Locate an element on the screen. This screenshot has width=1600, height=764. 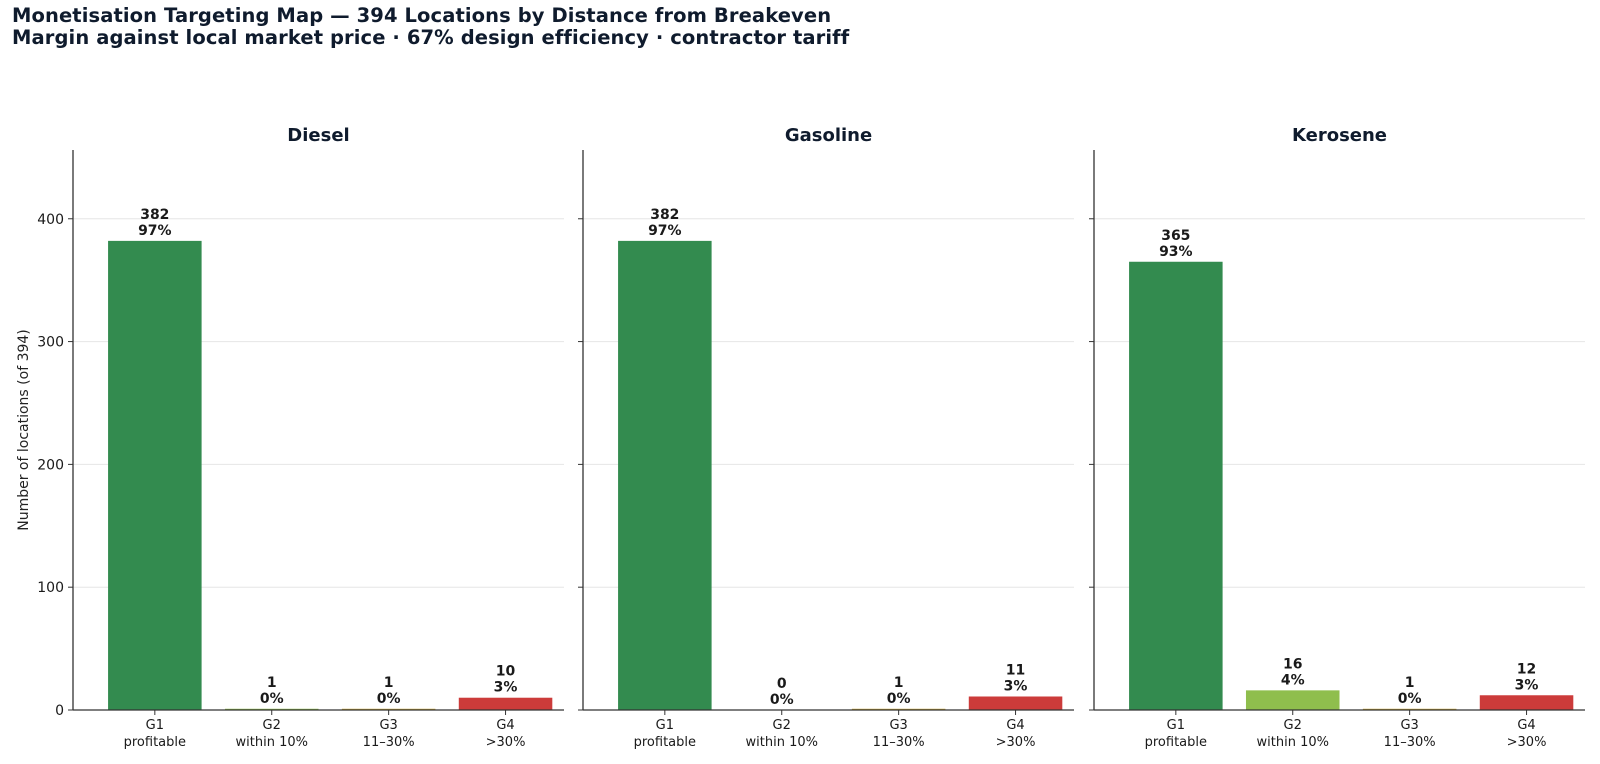
bar-g2 is located at coordinates (1292, 700).